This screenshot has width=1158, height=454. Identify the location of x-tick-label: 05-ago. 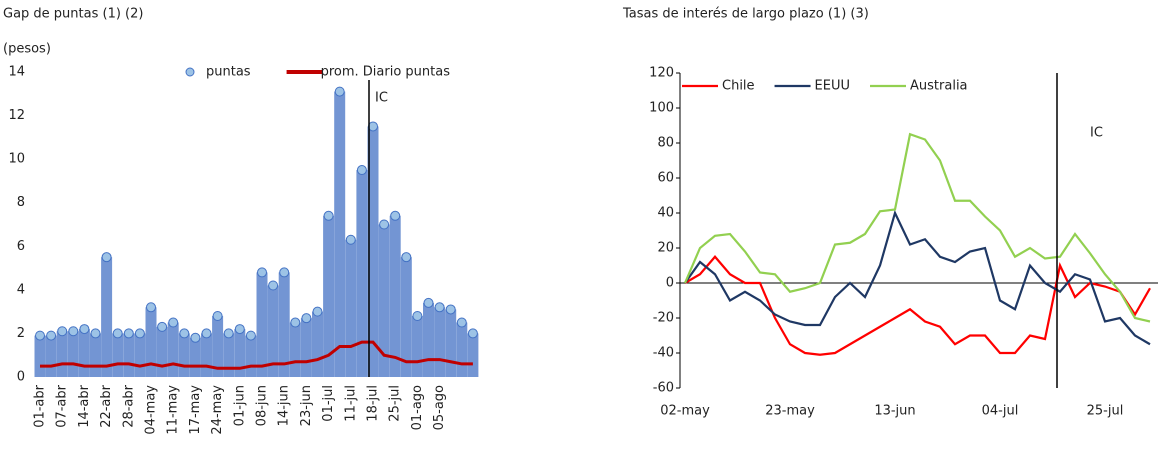
(439, 407).